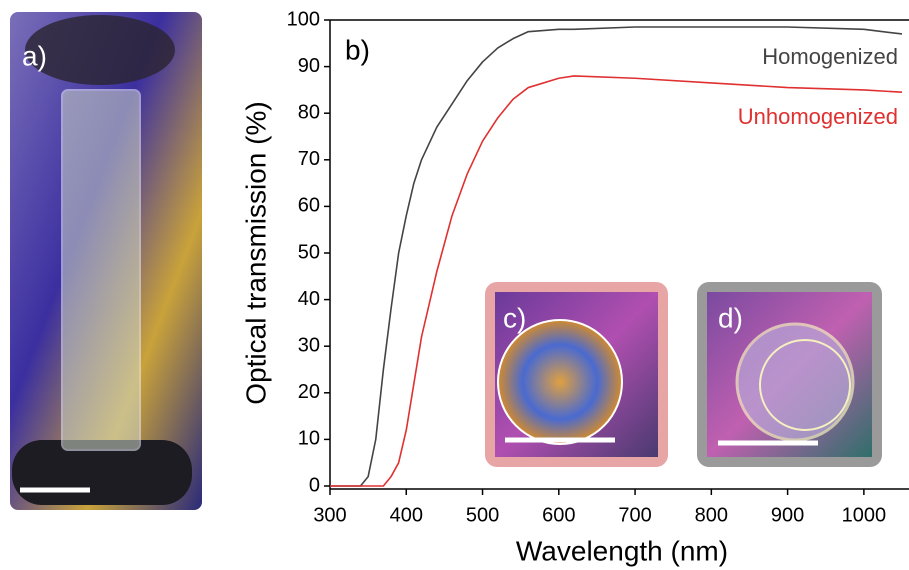  Describe the element at coordinates (576, 374) in the screenshot. I see `photo-c` at that location.